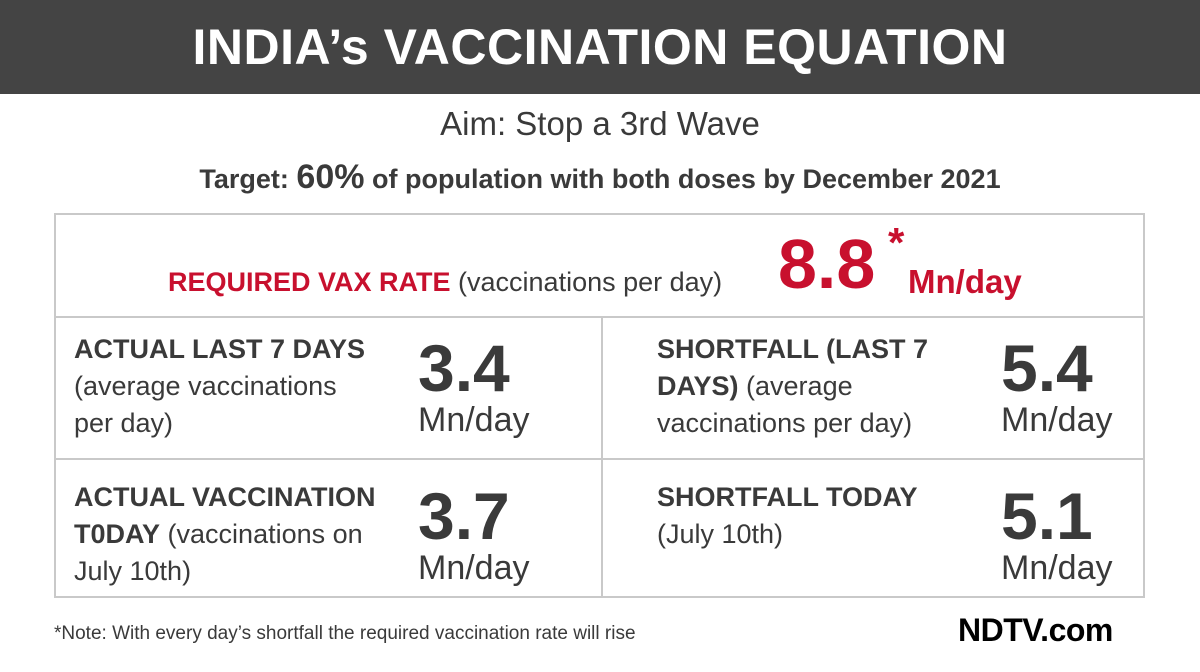 The width and height of the screenshot is (1200, 672). Describe the element at coordinates (896, 242) in the screenshot. I see `required-rate-asterisk: *` at that location.